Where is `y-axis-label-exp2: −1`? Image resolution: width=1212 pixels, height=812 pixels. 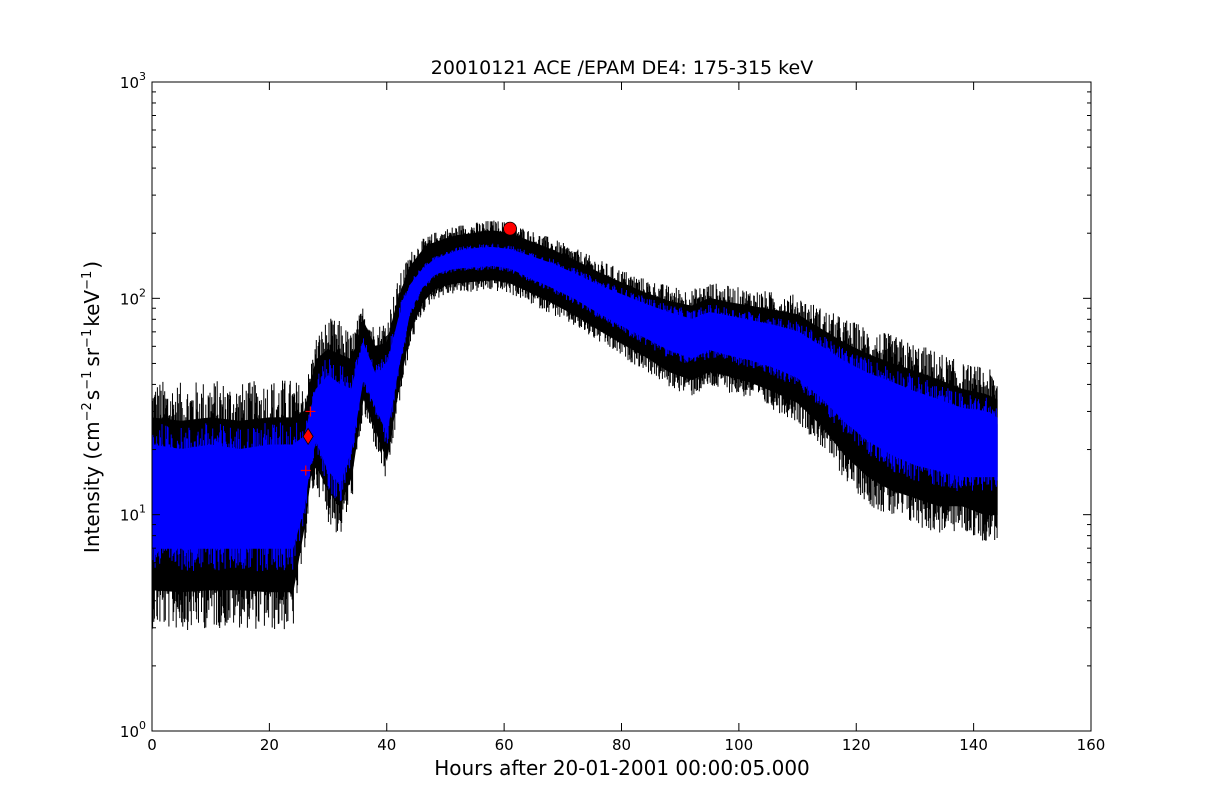 y-axis-label-exp2: −1 is located at coordinates (87, 380).